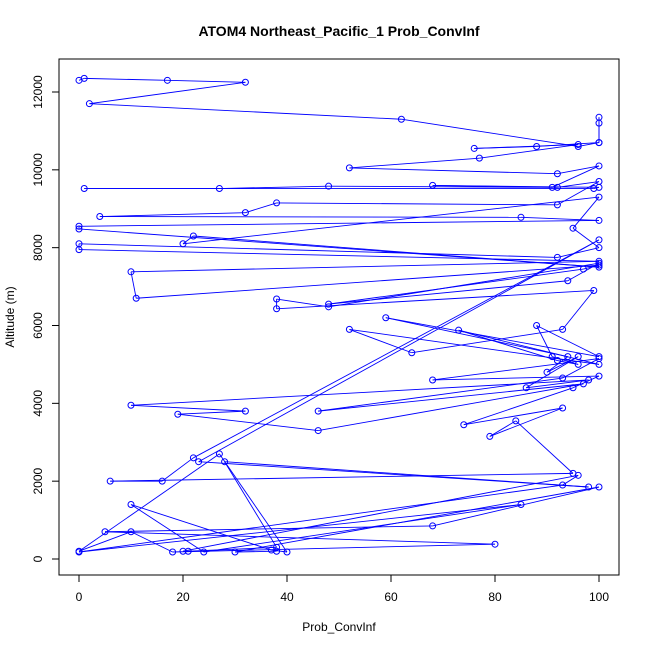 The height and width of the screenshot is (650, 650). What do you see at coordinates (338, 31) in the screenshot?
I see `chart-title: ATOM4 Northeast_Pacific_1 Prob_ConvInf` at bounding box center [338, 31].